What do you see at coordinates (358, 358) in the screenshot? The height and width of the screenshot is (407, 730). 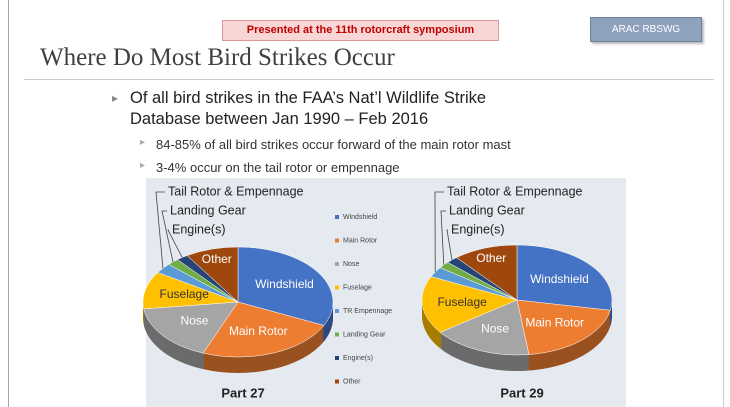 I see `legend-label: Engine(s)` at bounding box center [358, 358].